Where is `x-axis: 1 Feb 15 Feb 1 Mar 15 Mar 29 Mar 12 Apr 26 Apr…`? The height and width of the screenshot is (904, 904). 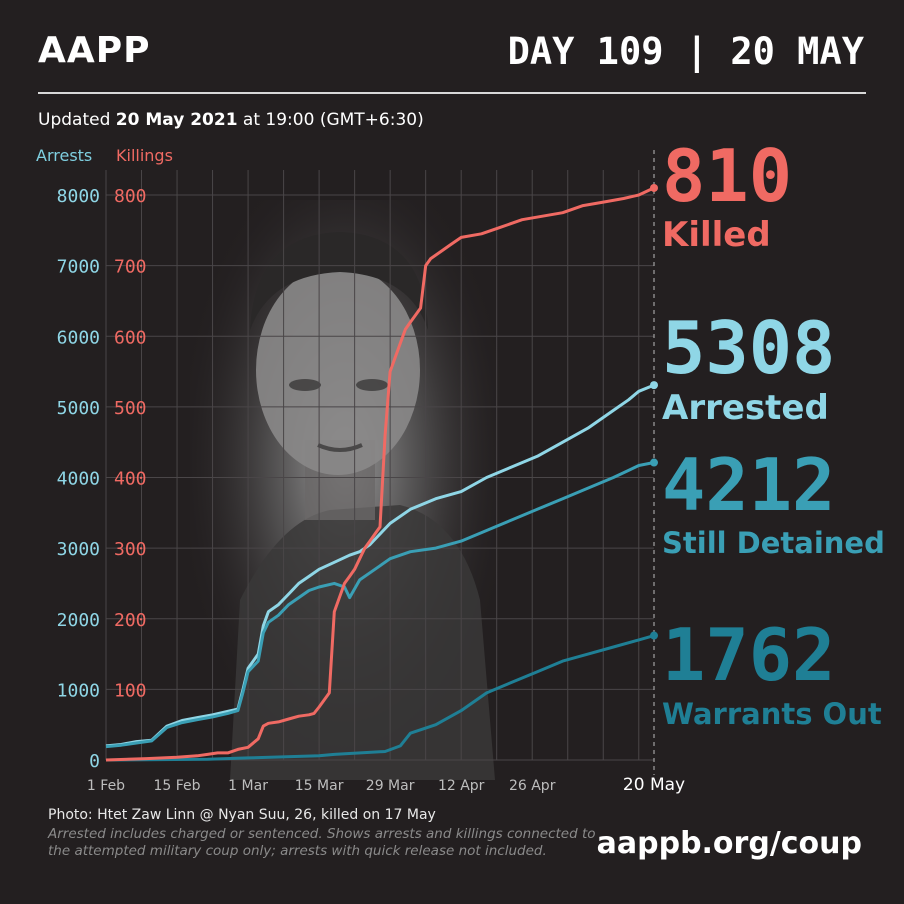 x-axis: 1 Feb 15 Feb 1 Mar 15 Mar 29 Mar 12 Apr 26 Apr… is located at coordinates (386, 785).